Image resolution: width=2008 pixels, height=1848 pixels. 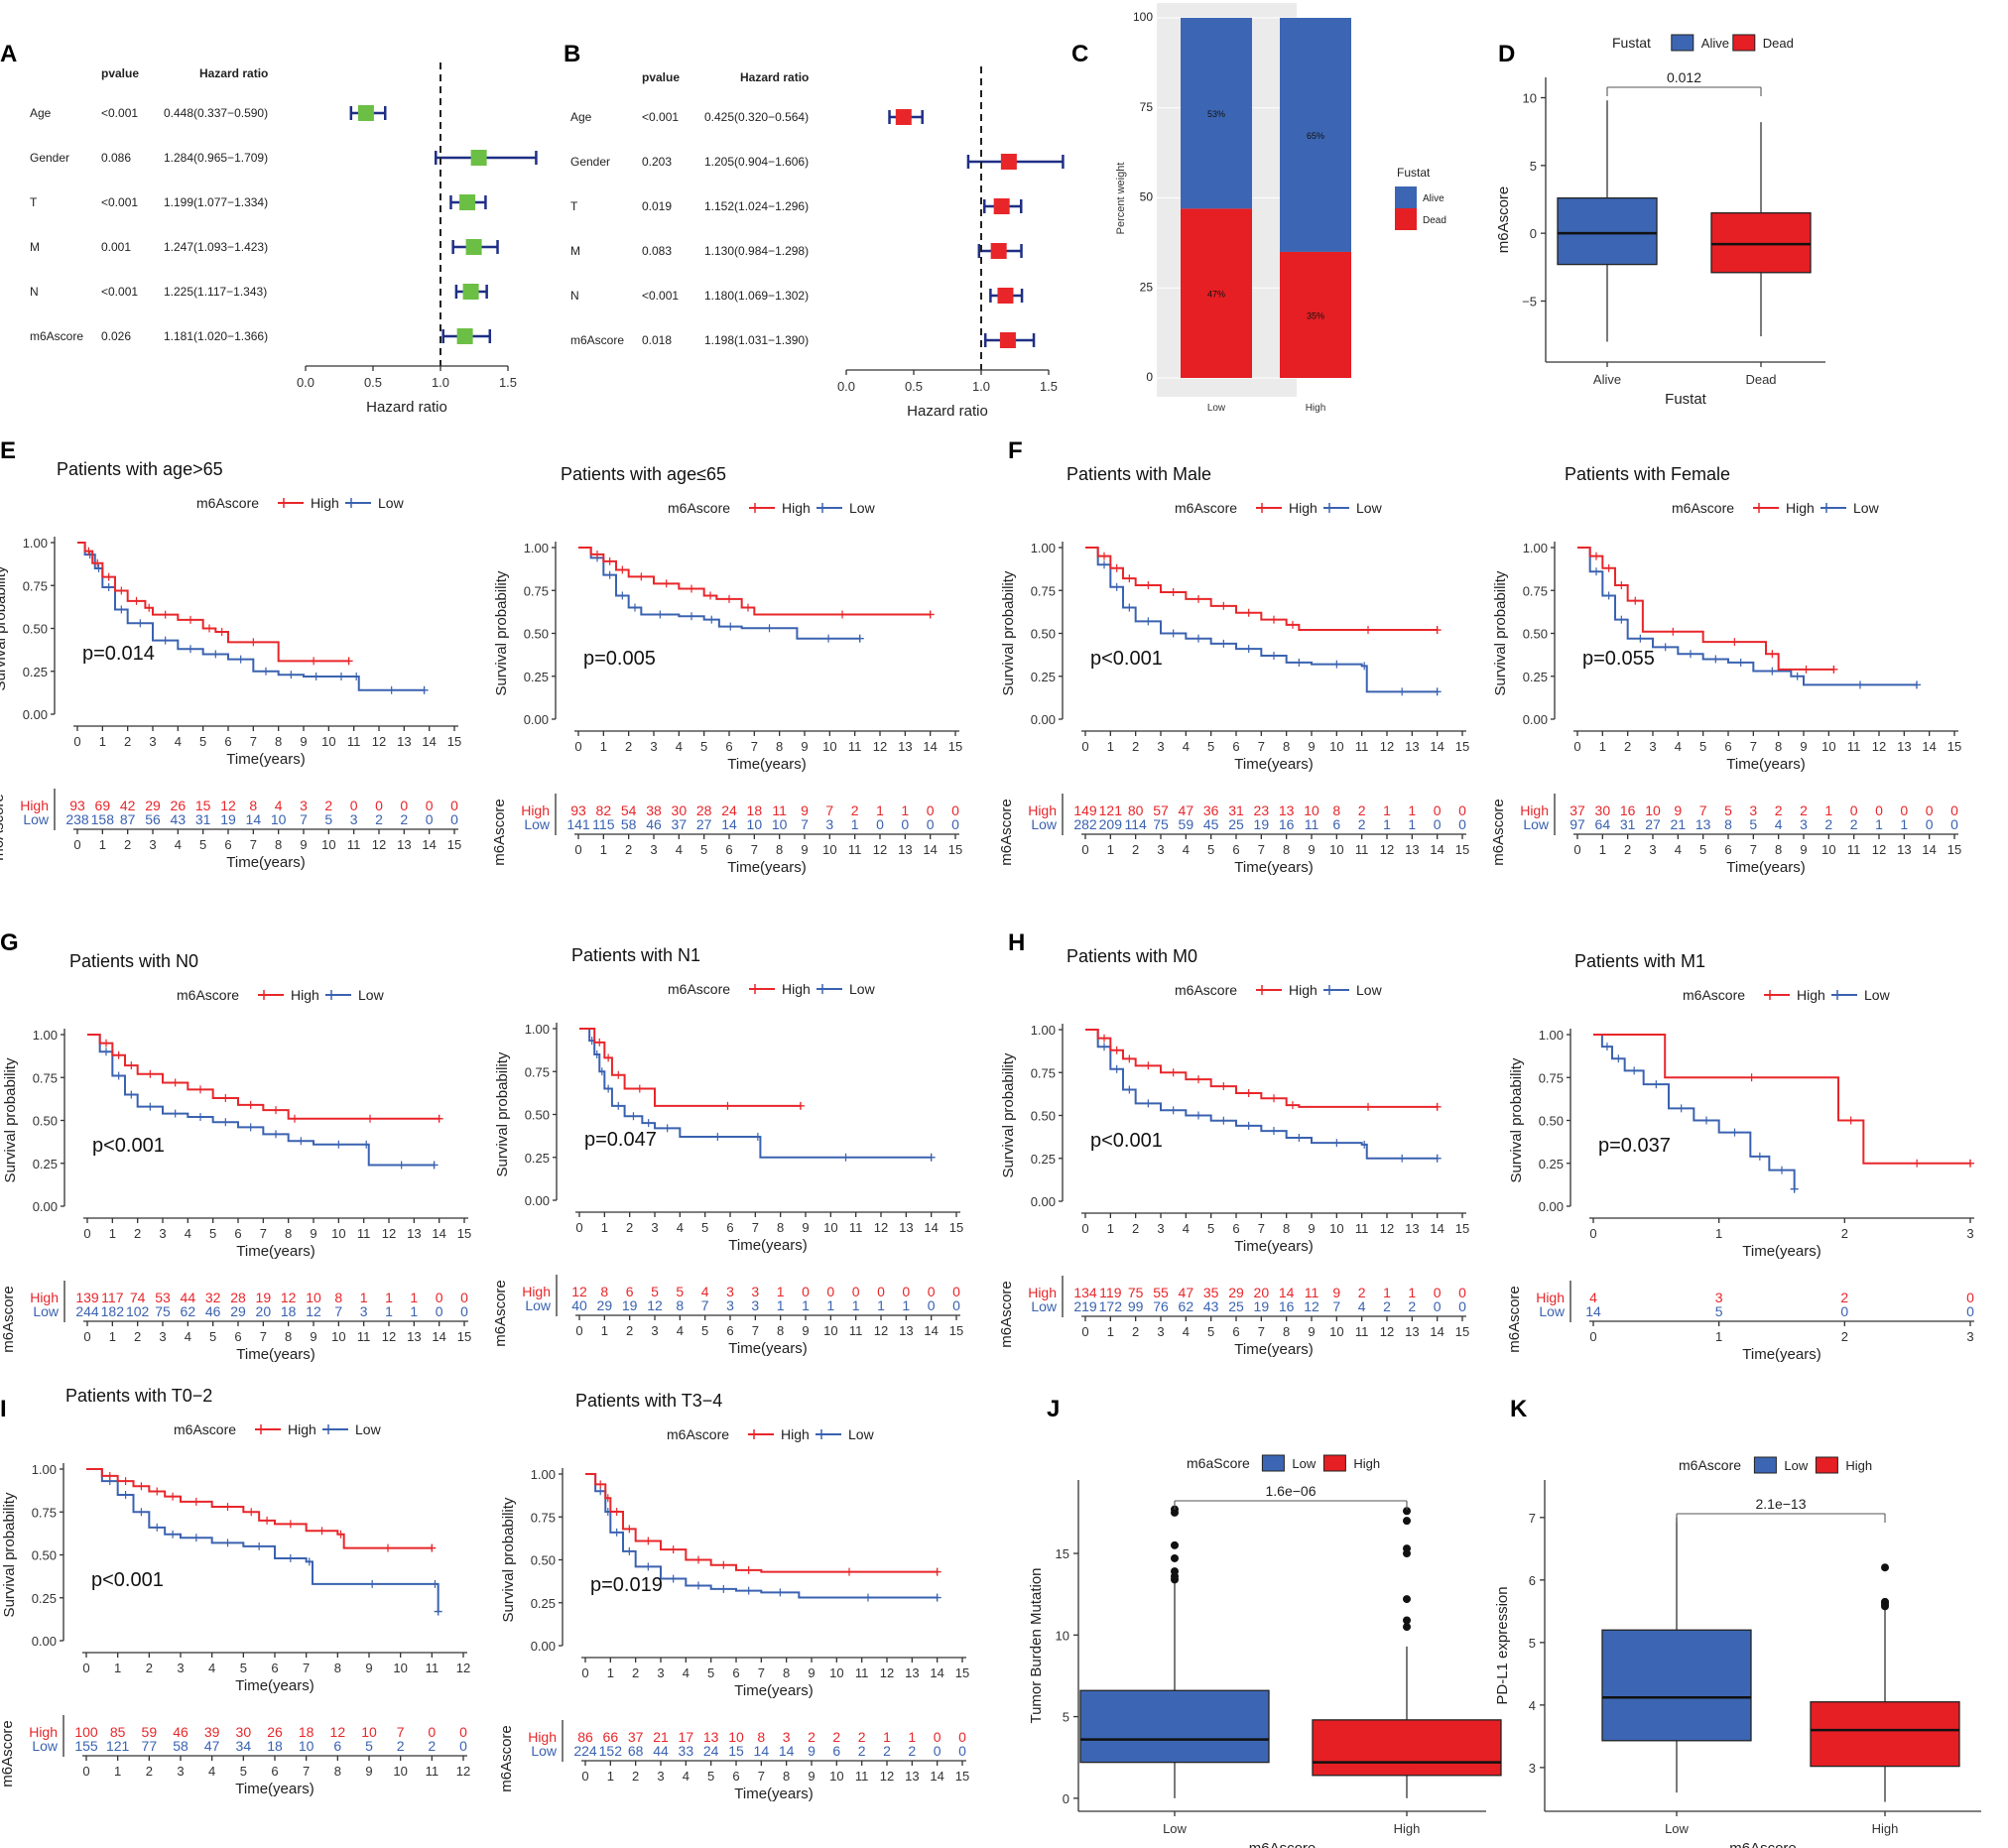 I want to click on p-value-label: p=0.005, so click(x=619, y=659).